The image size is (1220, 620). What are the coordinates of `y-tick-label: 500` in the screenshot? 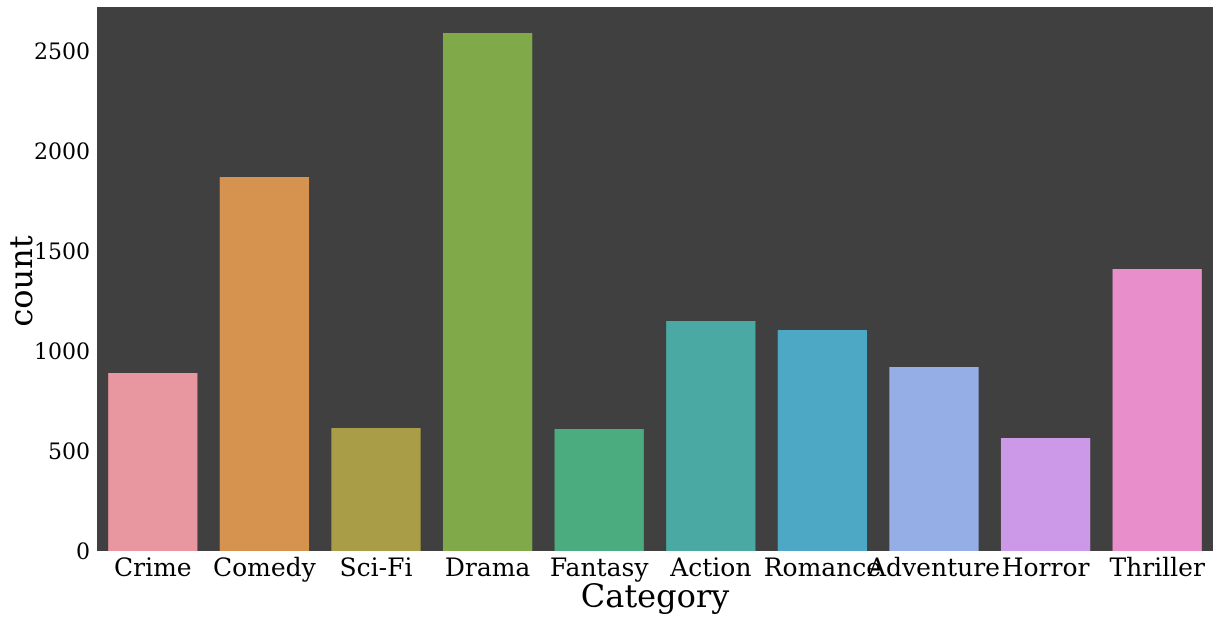 It's located at (69, 452).